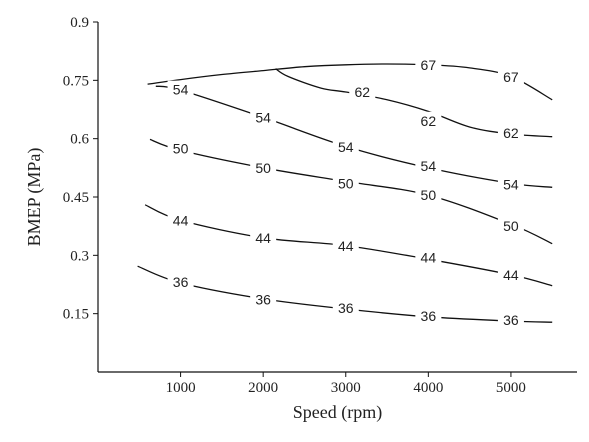  What do you see at coordinates (76, 315) in the screenshot?
I see `y-tick-label: 0.15` at bounding box center [76, 315].